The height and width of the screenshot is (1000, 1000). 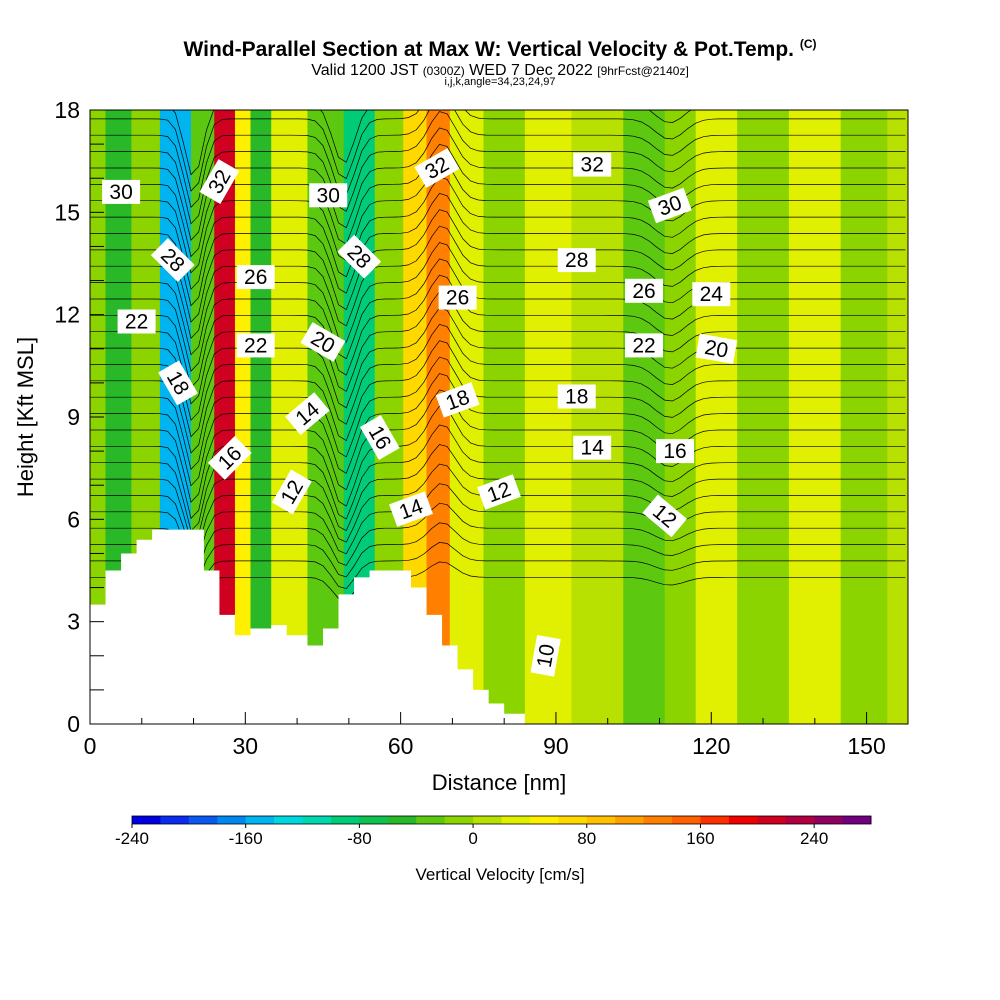 I want to click on theta-label-text: 10, so click(x=546, y=655).